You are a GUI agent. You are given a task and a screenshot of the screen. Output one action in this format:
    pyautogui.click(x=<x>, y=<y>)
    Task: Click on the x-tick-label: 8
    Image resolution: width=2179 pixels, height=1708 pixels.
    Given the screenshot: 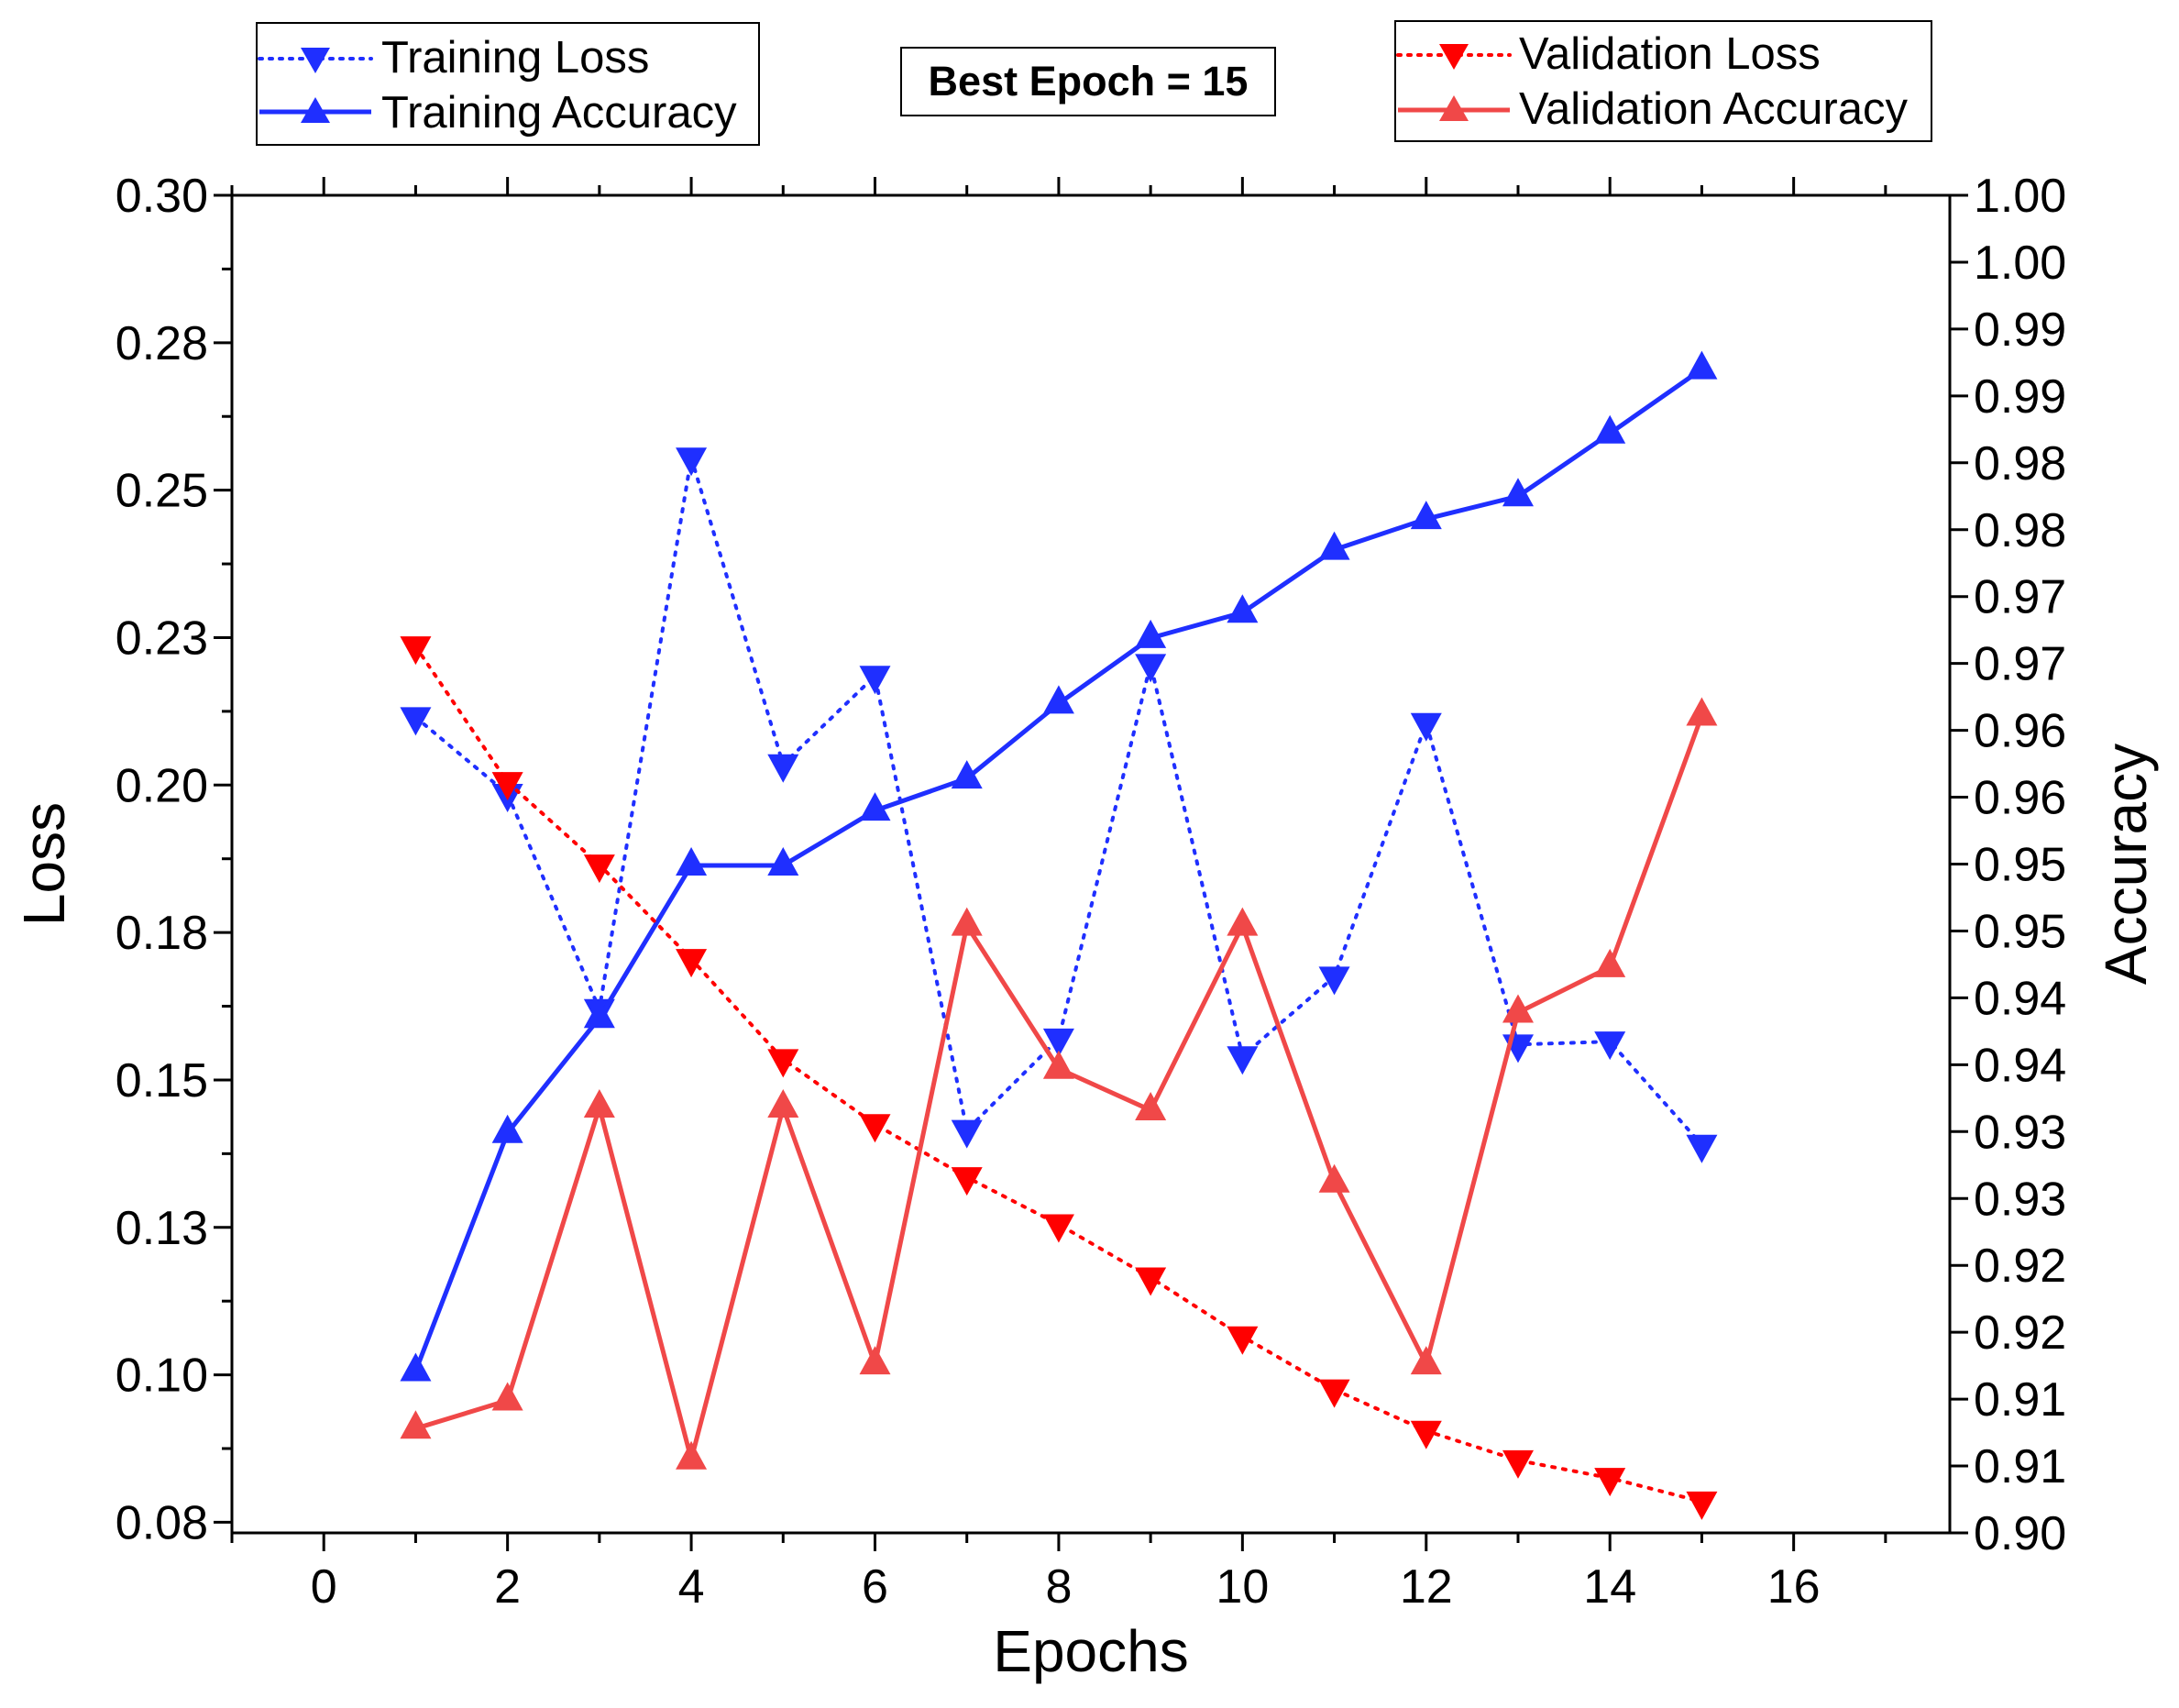 What is the action you would take?
    pyautogui.click(x=1058, y=1587)
    